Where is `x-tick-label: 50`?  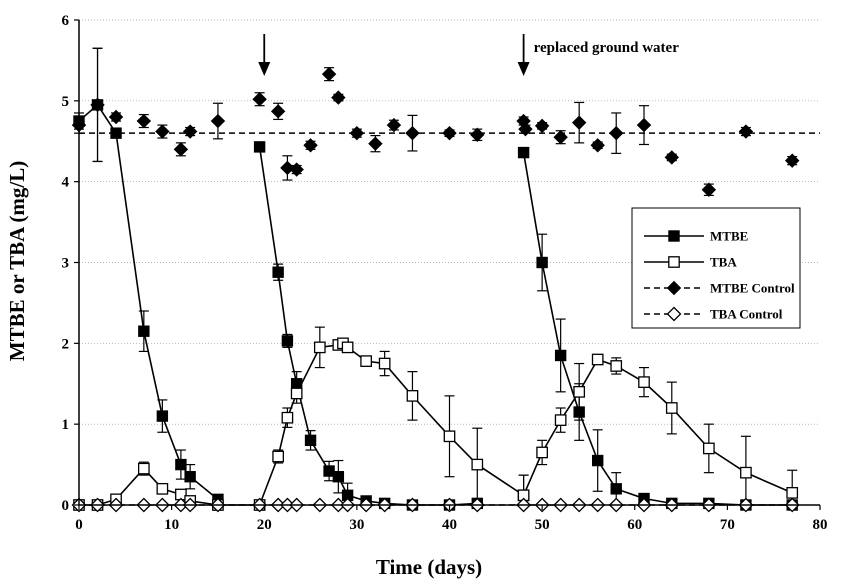
x-tick-label: 50 is located at coordinates (542, 525).